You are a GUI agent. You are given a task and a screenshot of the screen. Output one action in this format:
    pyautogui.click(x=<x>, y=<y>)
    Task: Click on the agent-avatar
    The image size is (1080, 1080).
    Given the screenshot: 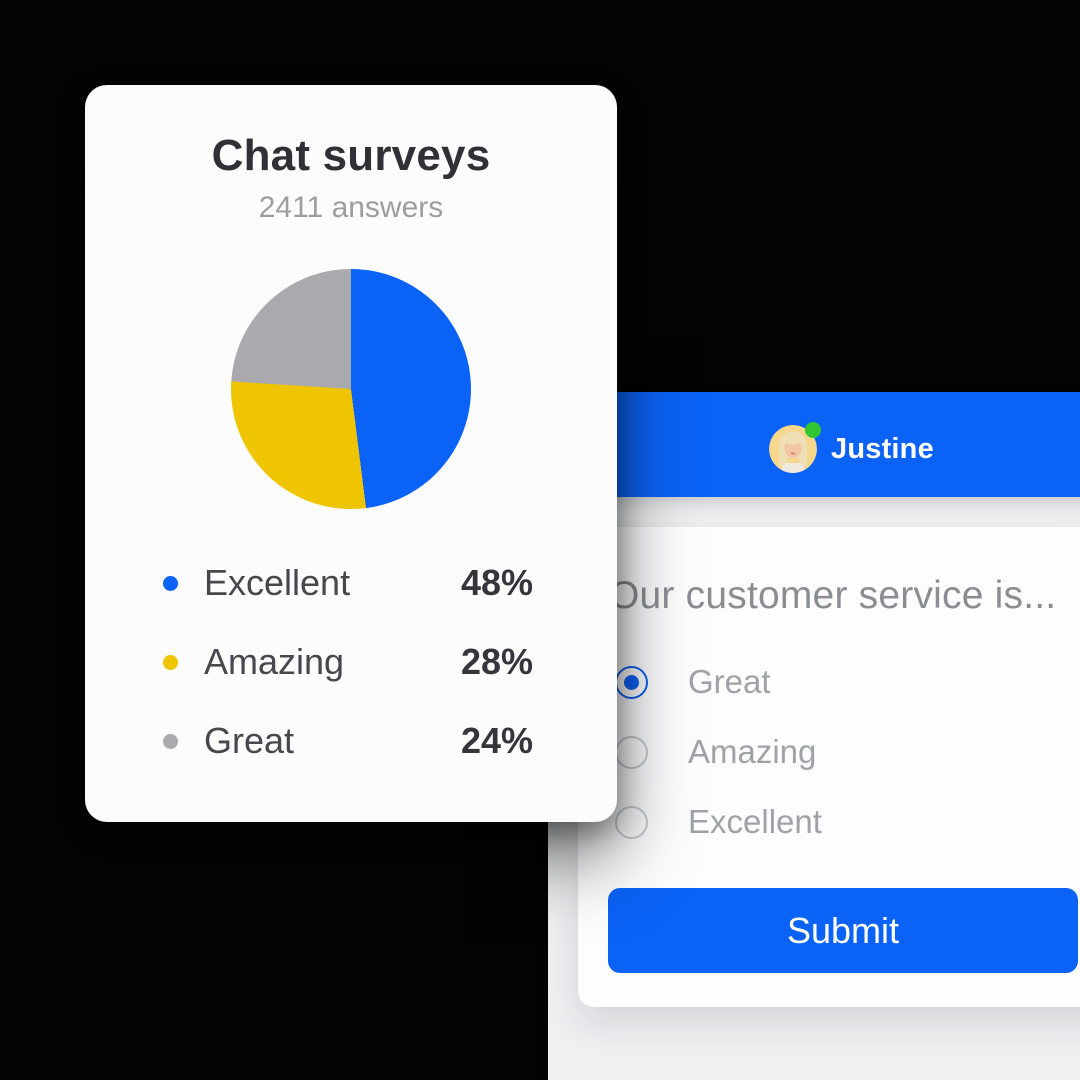 What is the action you would take?
    pyautogui.click(x=795, y=447)
    